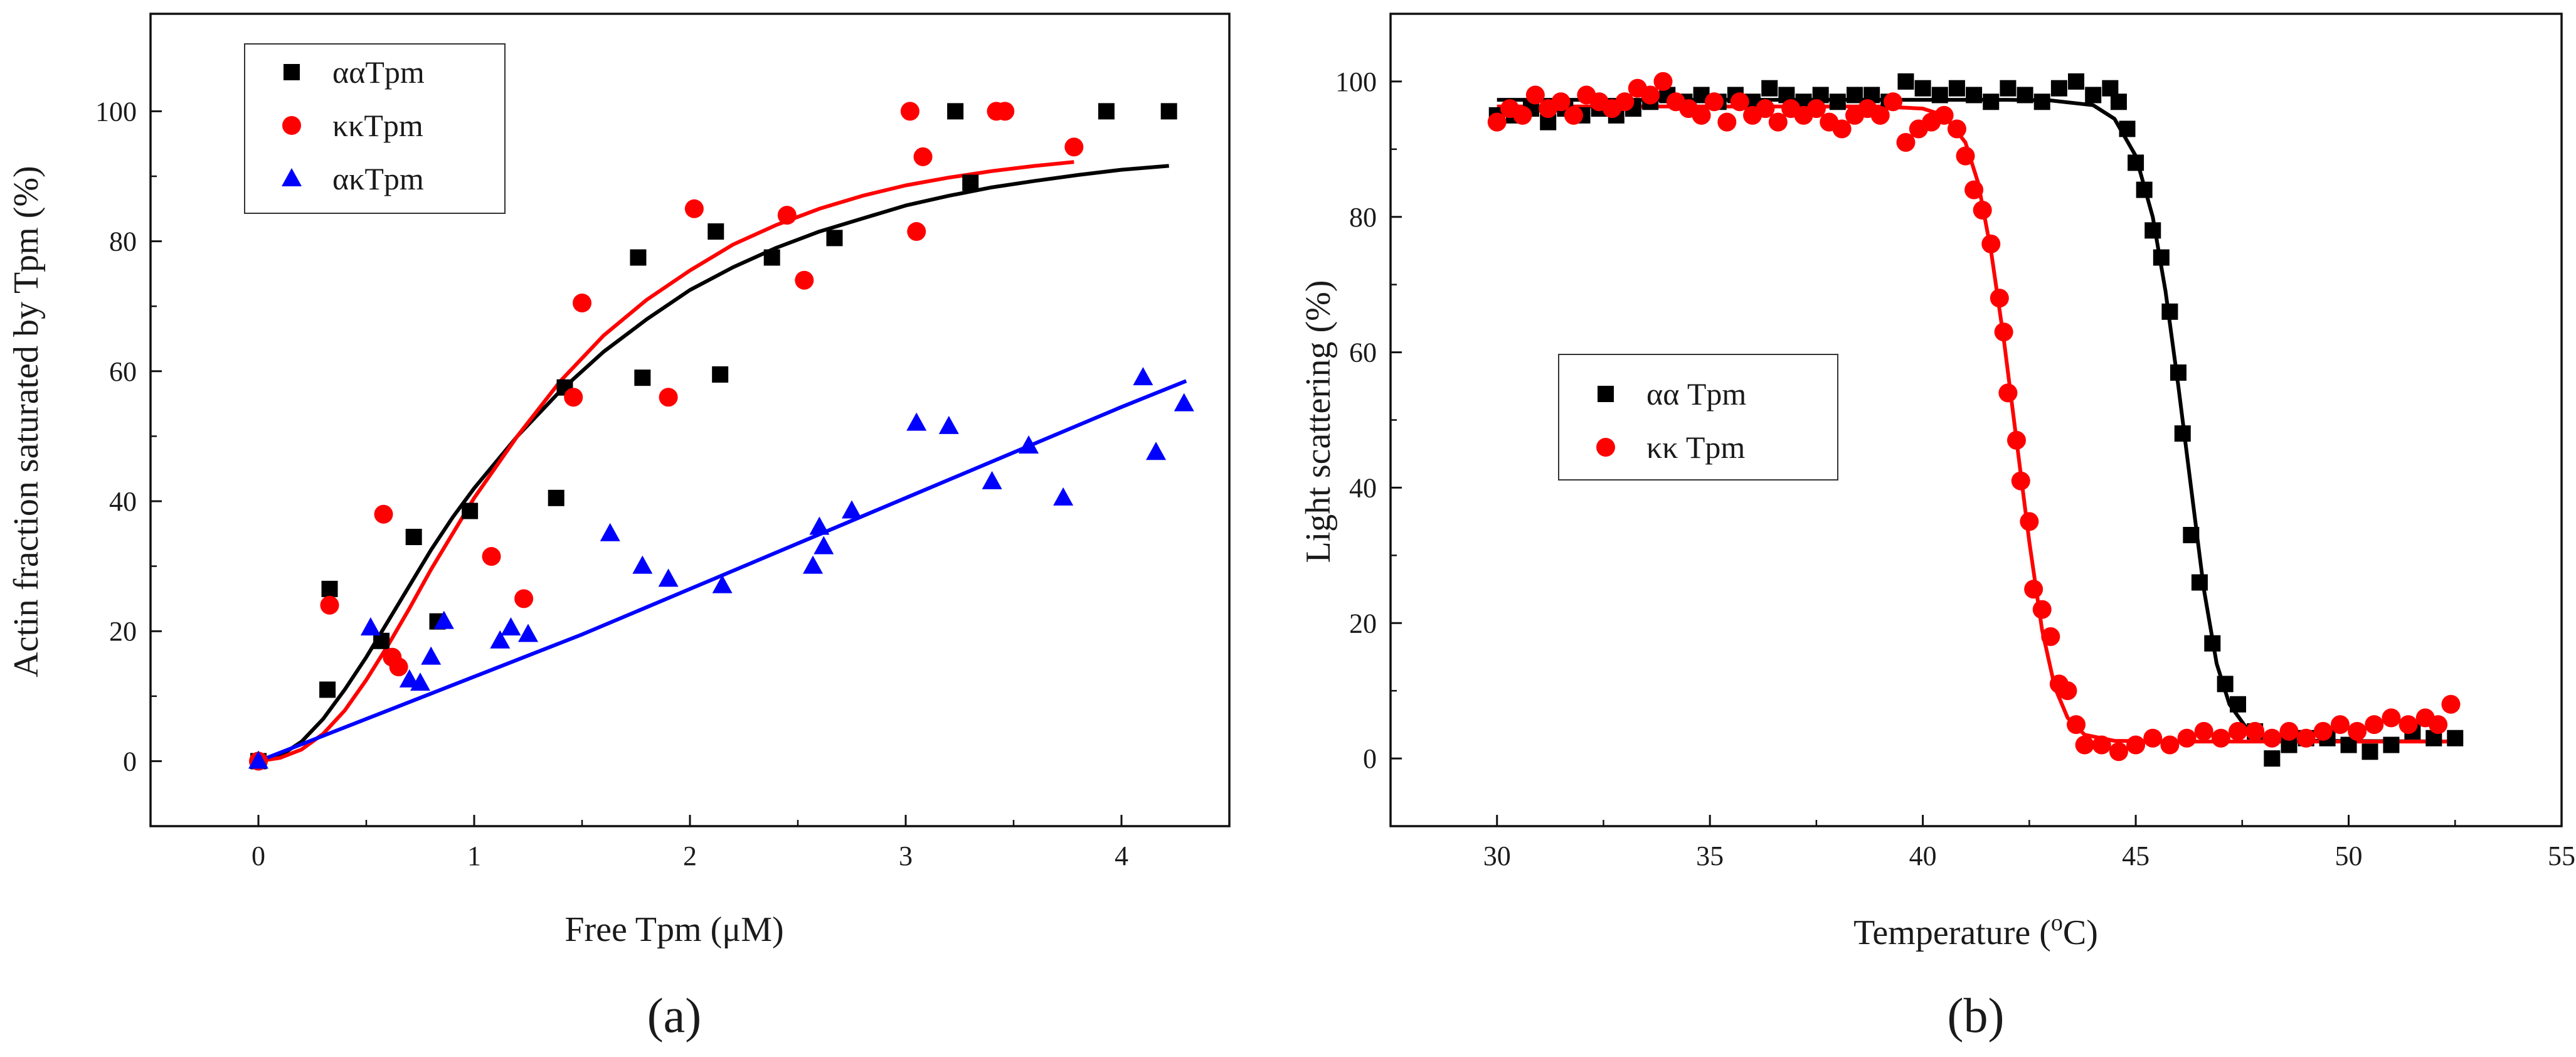 This screenshot has width=2576, height=1057. What do you see at coordinates (1497, 856) in the screenshot?
I see `x-tick-label: 30` at bounding box center [1497, 856].